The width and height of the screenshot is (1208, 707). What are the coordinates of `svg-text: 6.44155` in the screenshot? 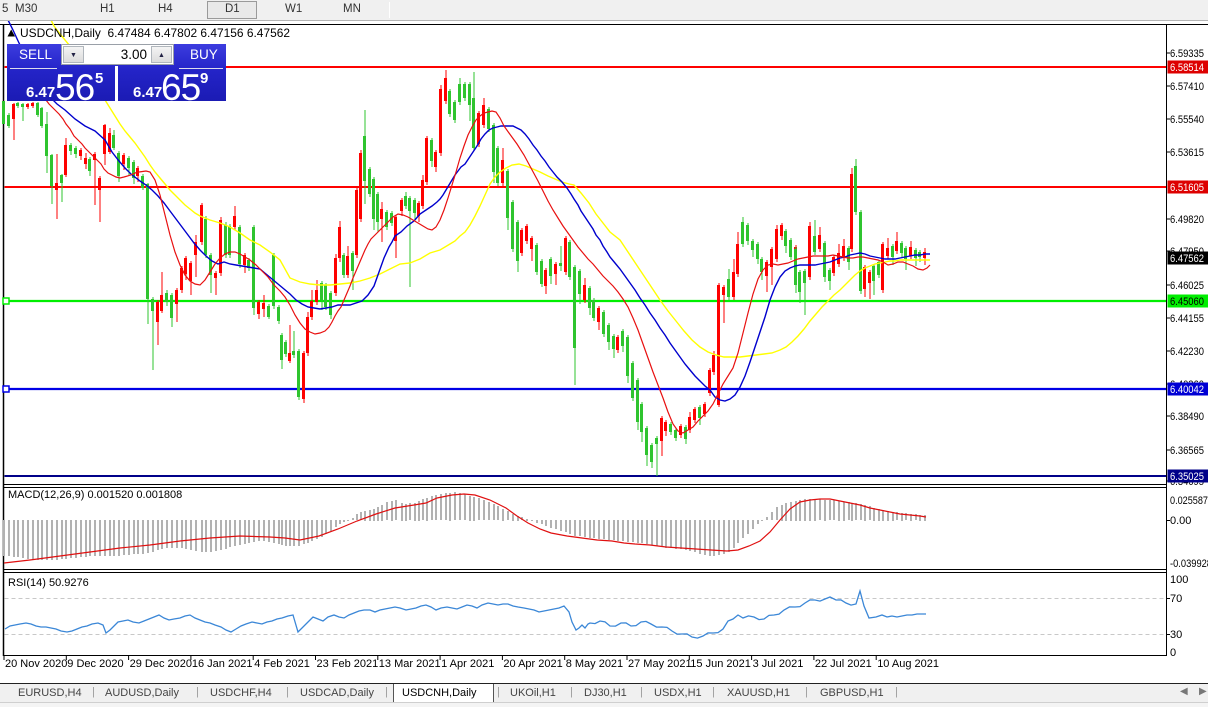 It's located at (1187, 319).